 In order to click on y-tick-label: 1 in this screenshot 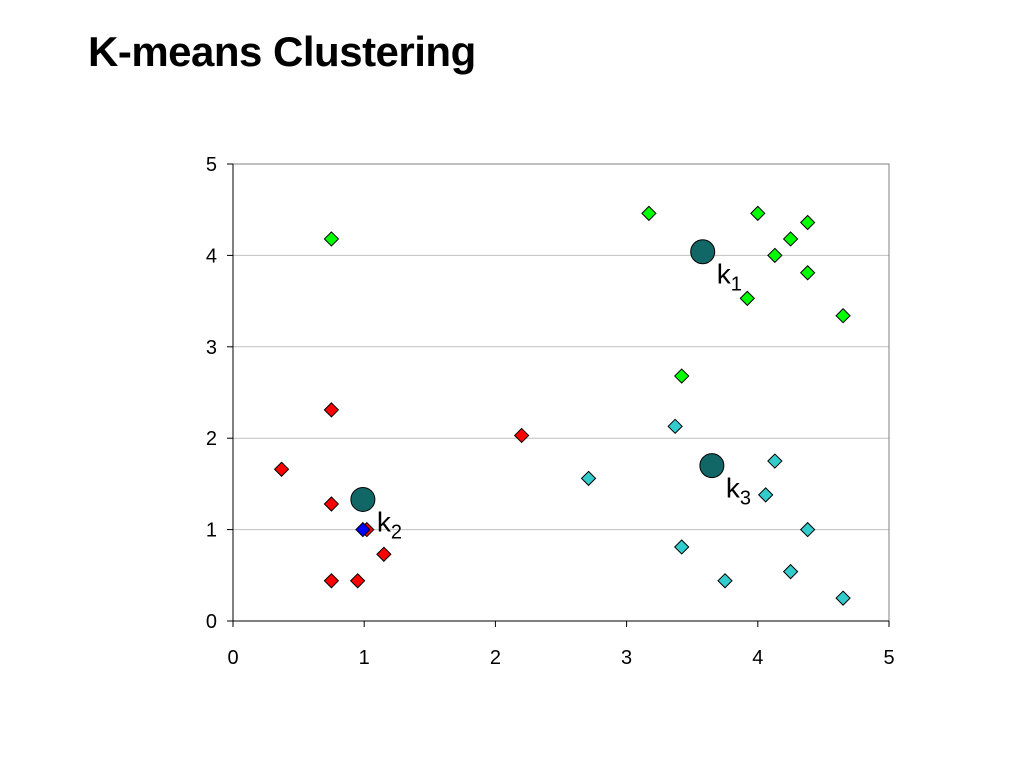, I will do `click(211, 531)`.